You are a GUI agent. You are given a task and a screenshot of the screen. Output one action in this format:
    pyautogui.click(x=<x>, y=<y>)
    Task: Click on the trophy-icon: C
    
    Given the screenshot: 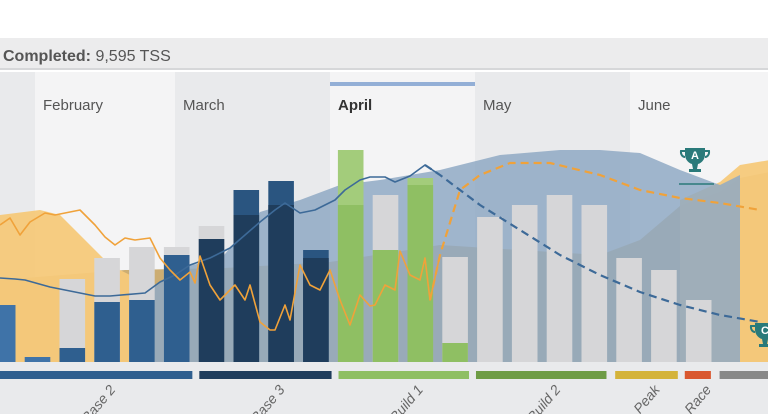 What is the action you would take?
    pyautogui.click(x=758, y=335)
    